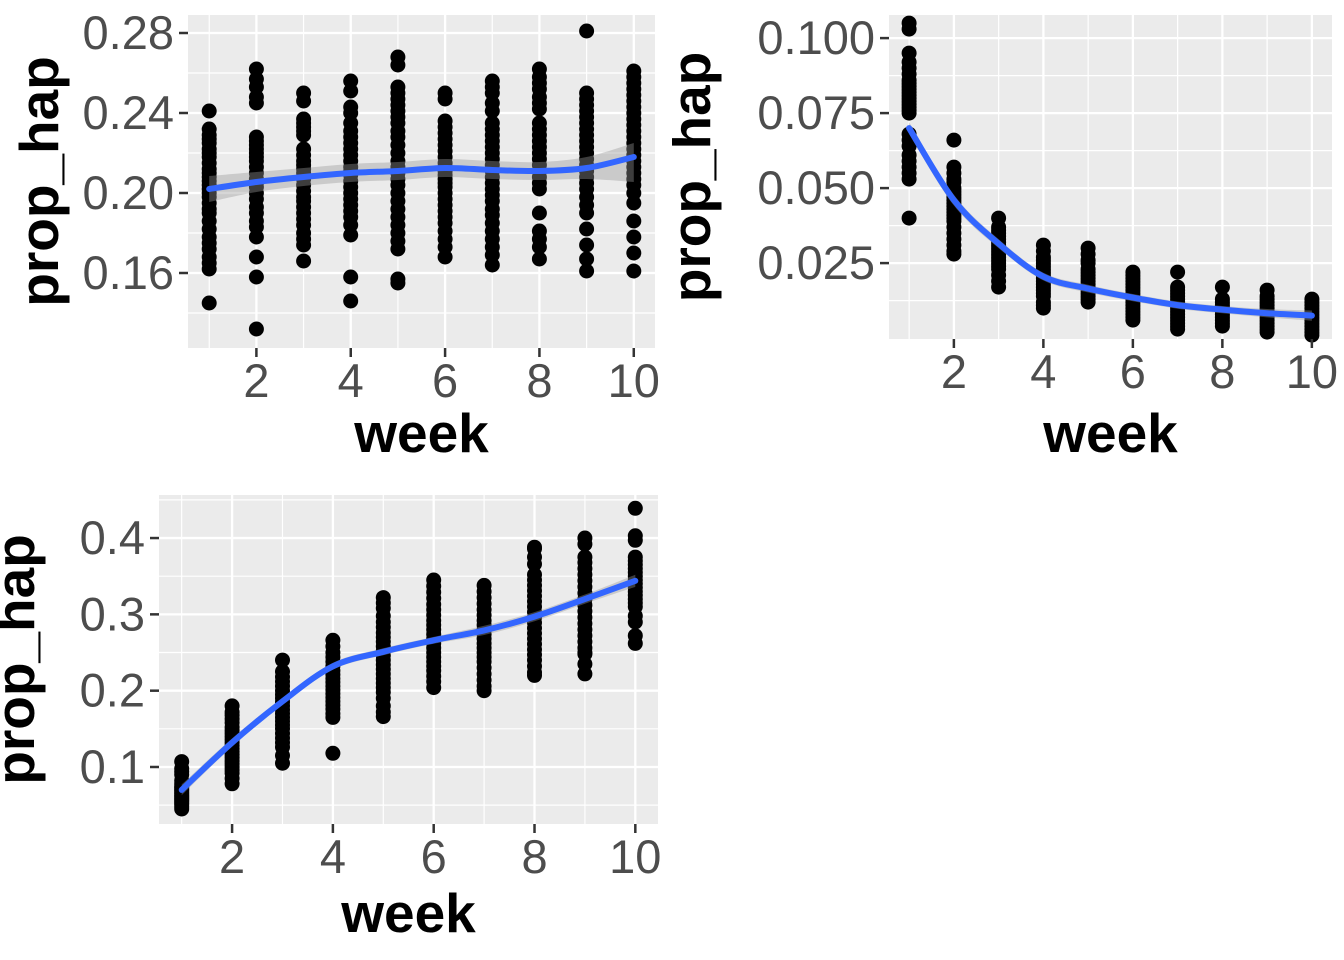 This screenshot has width=1344, height=960. Describe the element at coordinates (816, 37) in the screenshot. I see `y-tick-label: 0.100` at that location.